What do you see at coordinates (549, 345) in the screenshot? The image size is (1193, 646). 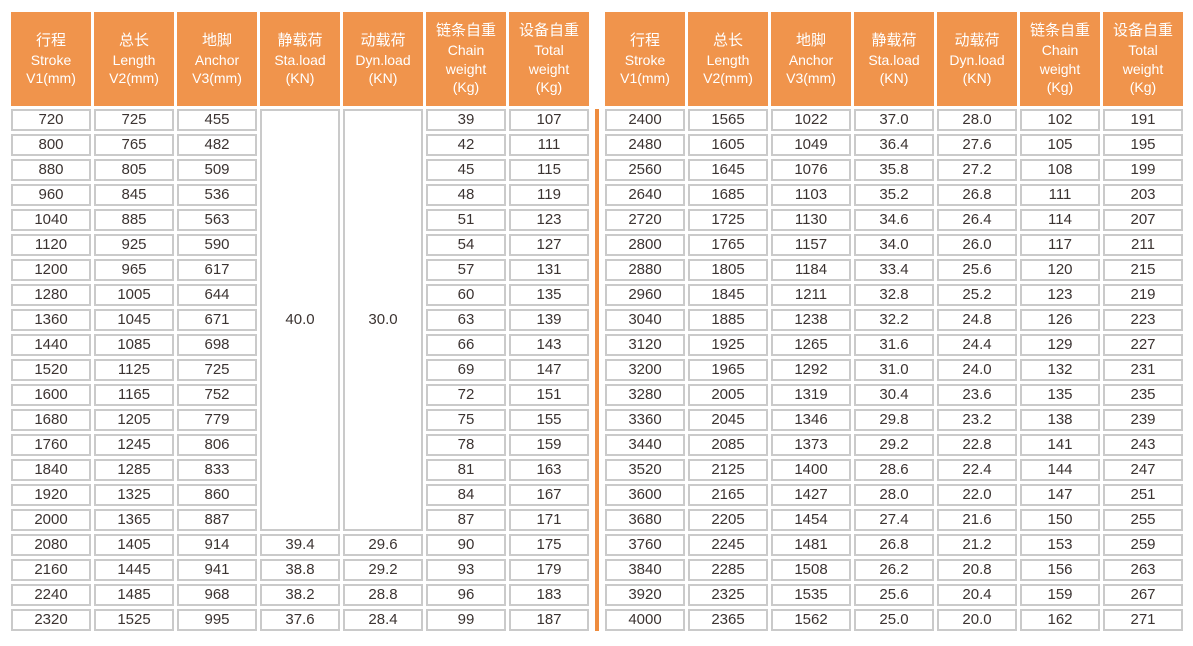 I see `data-cell-total-weight: 143` at bounding box center [549, 345].